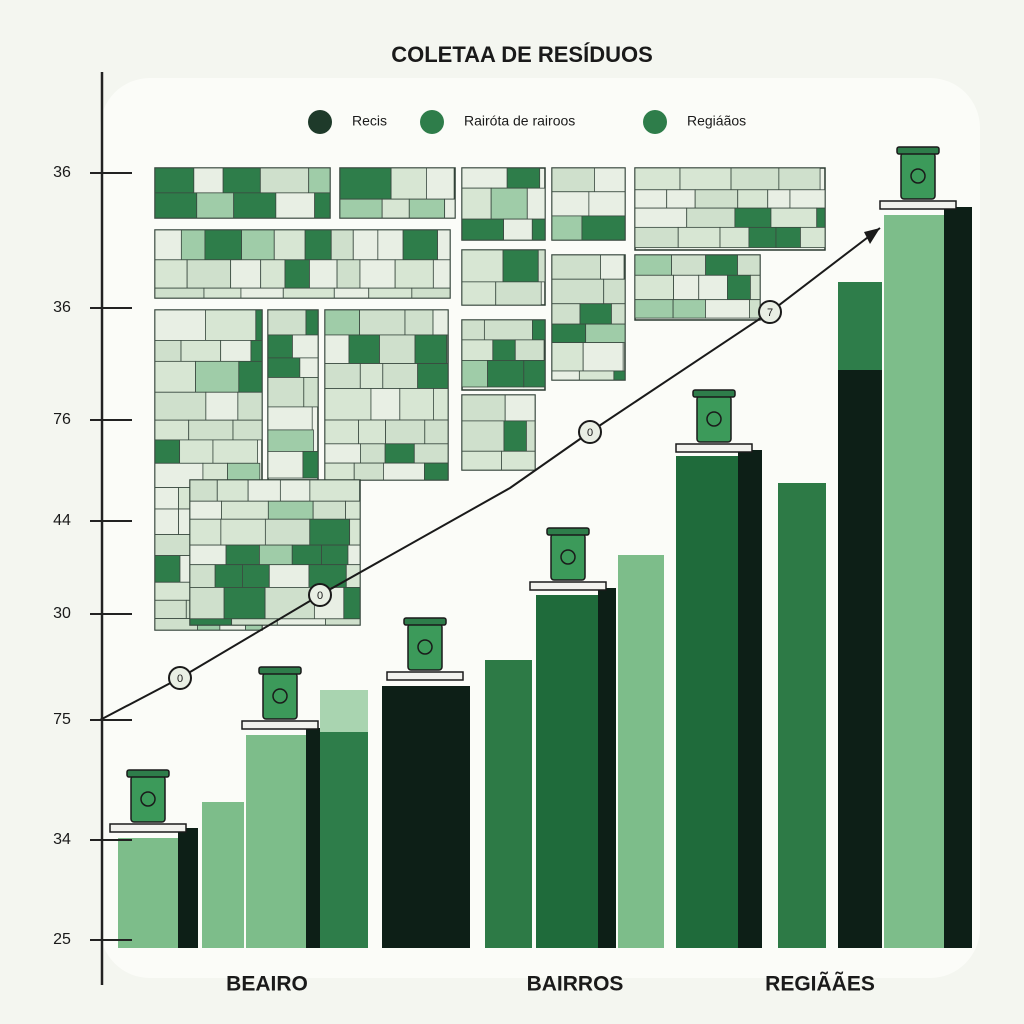 Image resolution: width=1024 pixels, height=1024 pixels. What do you see at coordinates (320, 122) in the screenshot?
I see `legend-swatch` at bounding box center [320, 122].